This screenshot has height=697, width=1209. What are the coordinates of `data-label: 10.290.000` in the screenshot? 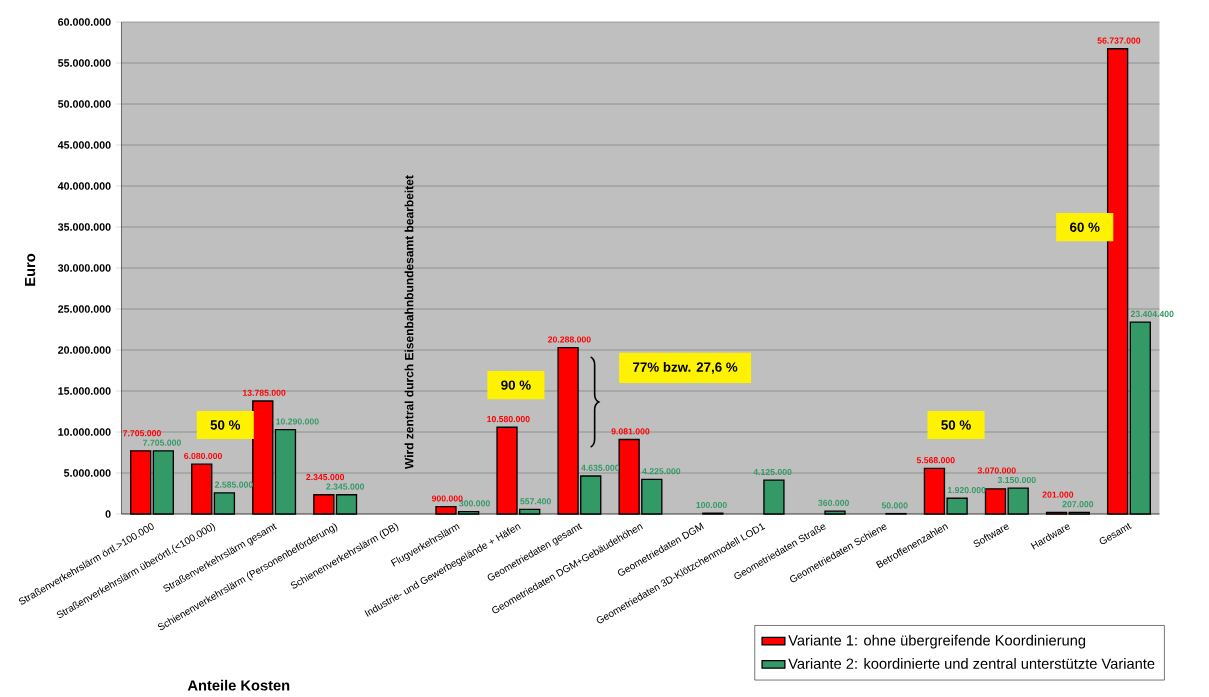 It's located at (297, 421).